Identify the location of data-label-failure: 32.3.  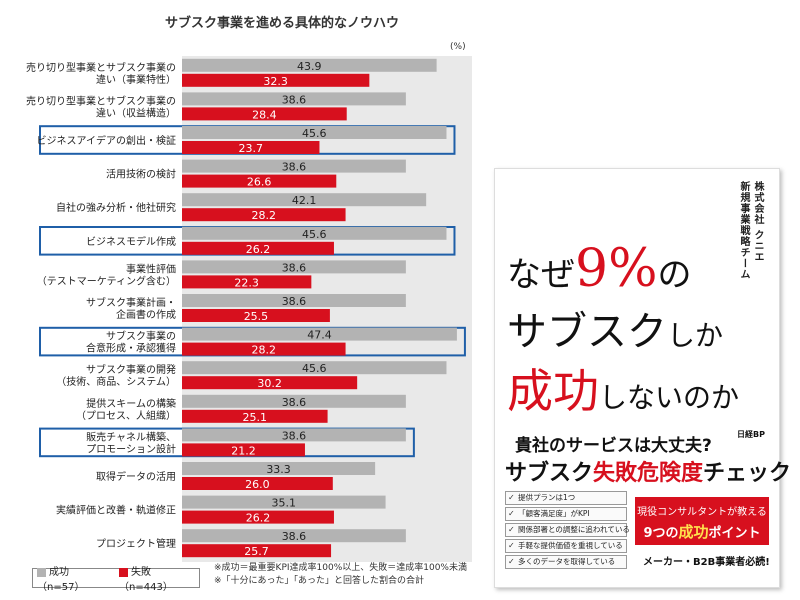
(275, 81).